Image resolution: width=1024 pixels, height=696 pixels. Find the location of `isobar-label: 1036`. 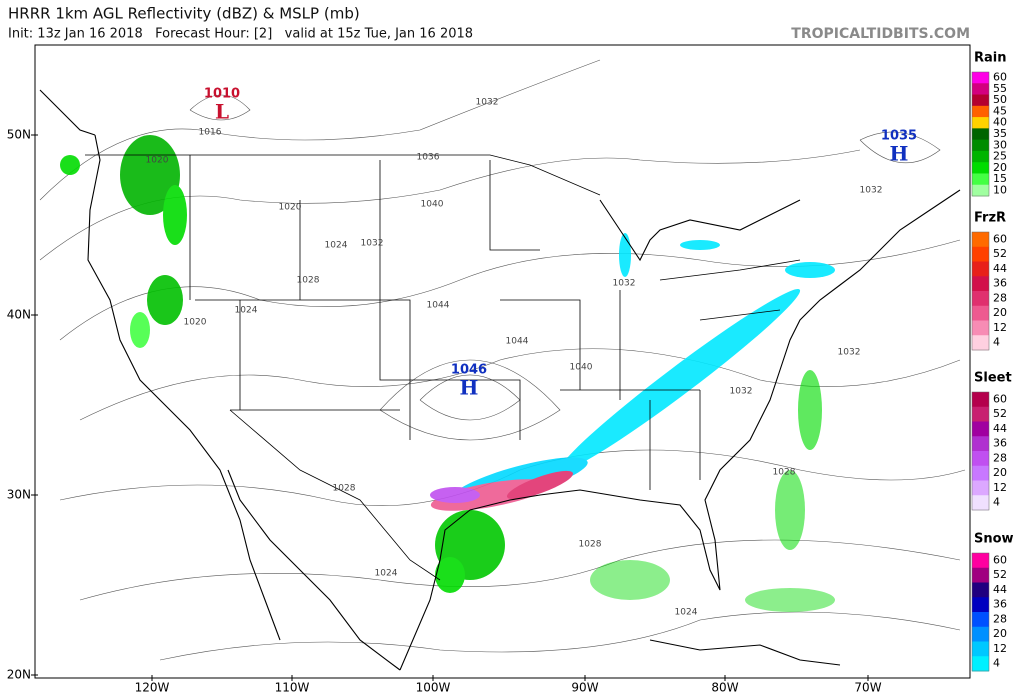

isobar-label: 1036 is located at coordinates (428, 158).